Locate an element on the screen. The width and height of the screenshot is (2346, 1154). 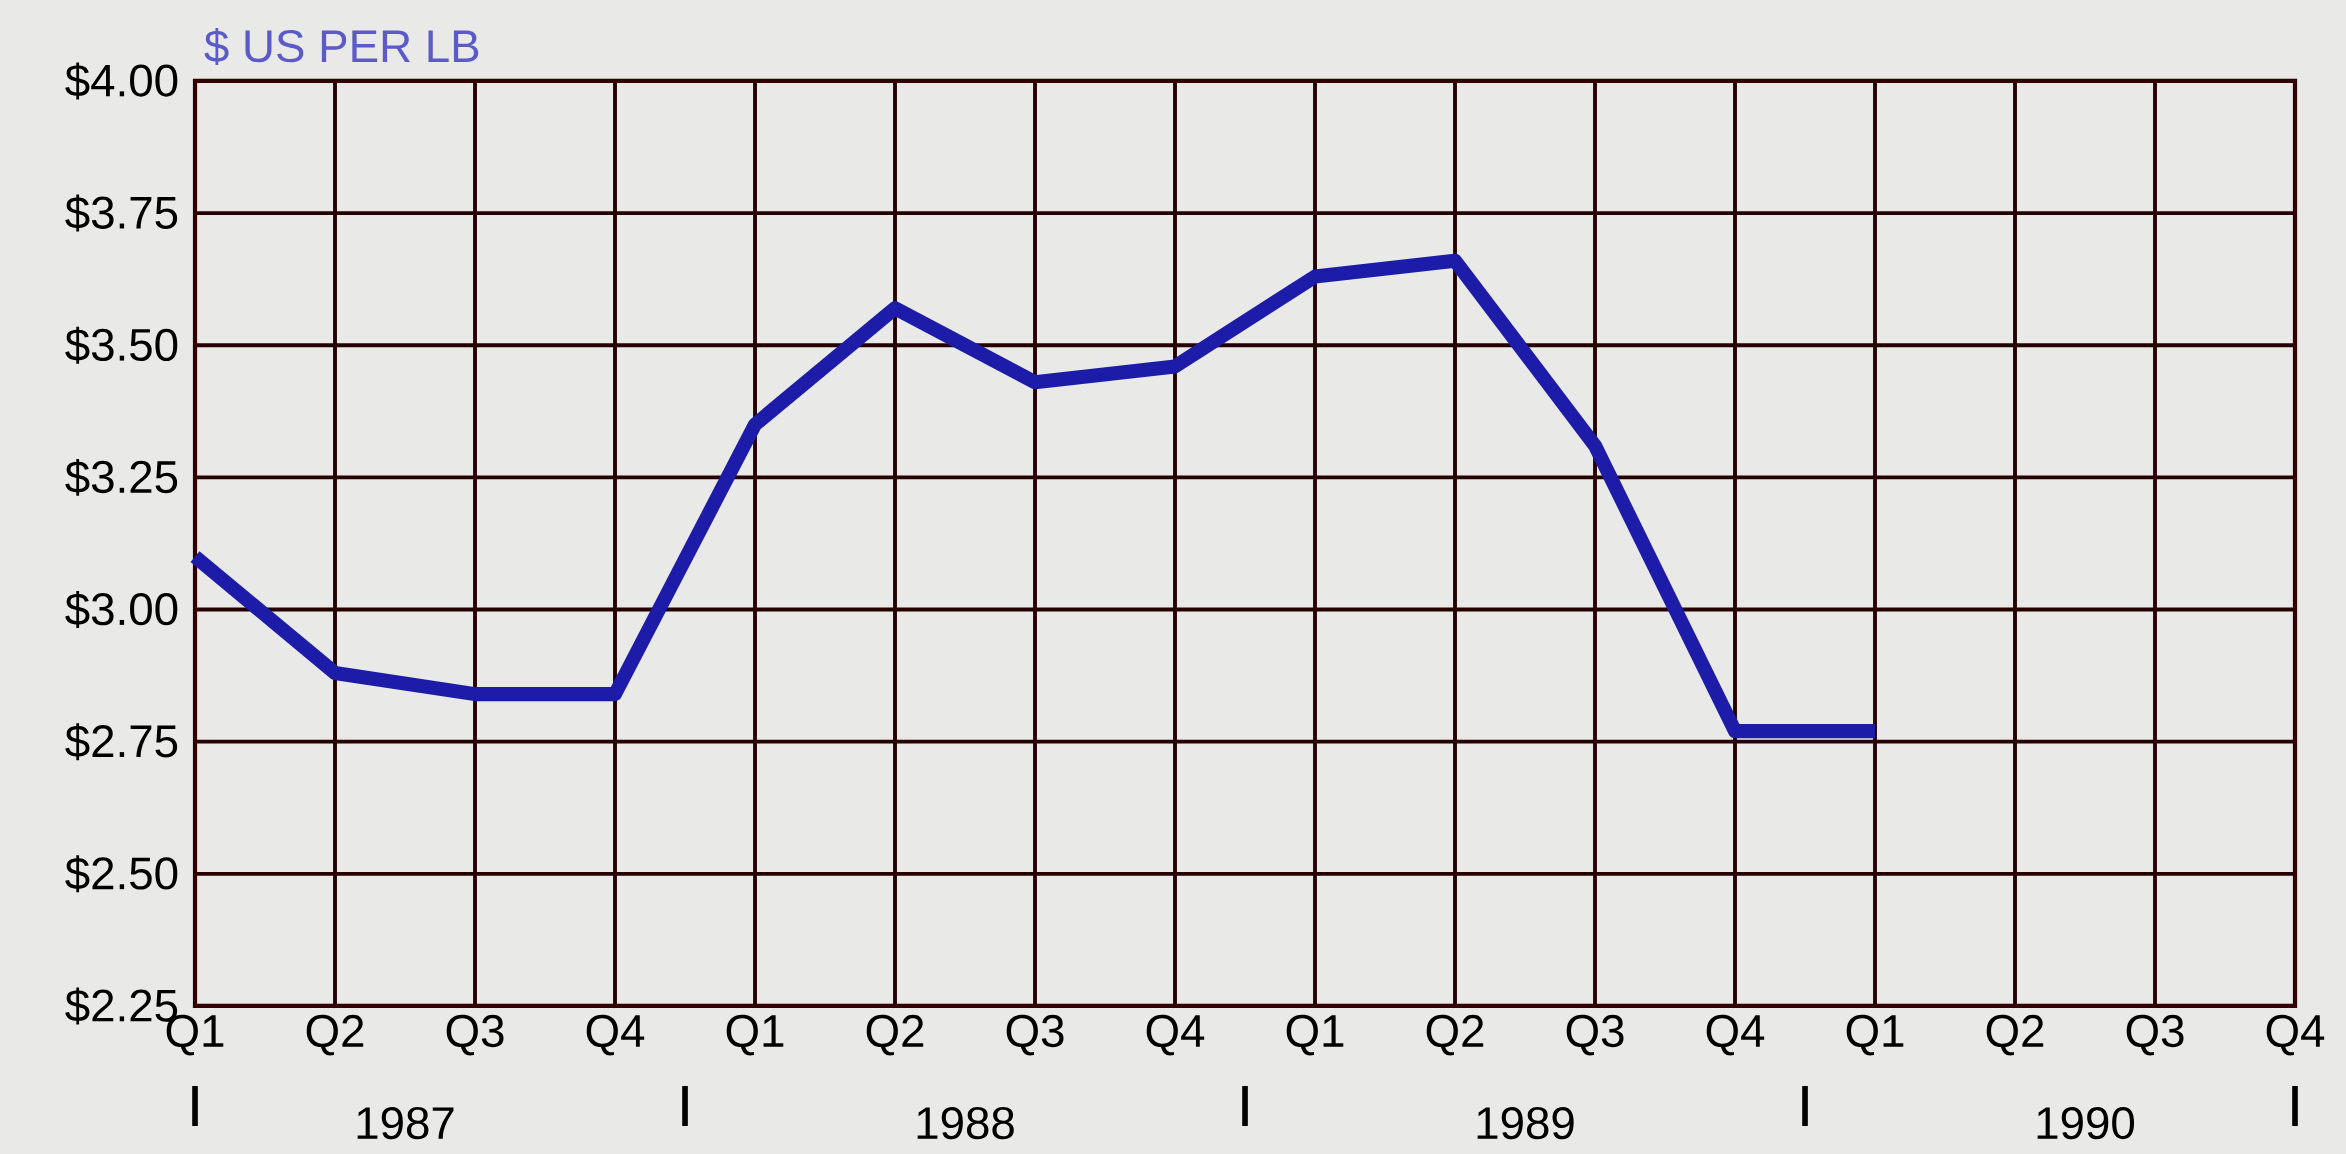
y-tick-label: $2.50 is located at coordinates (121, 874).